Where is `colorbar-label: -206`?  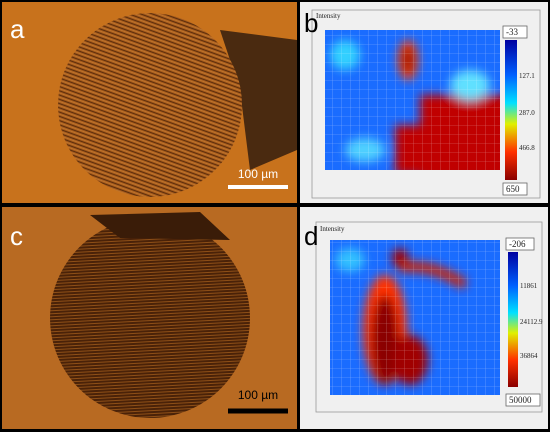
colorbar-label: -206 is located at coordinates (517, 244).